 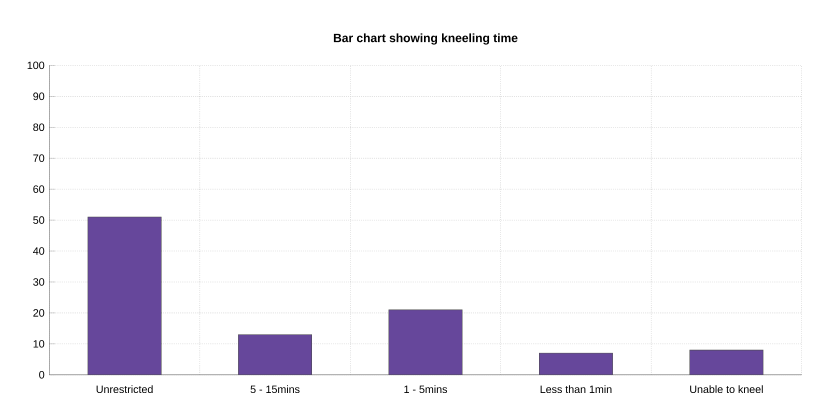 I want to click on x-tick-label: 1 - 5mins, so click(x=426, y=389).